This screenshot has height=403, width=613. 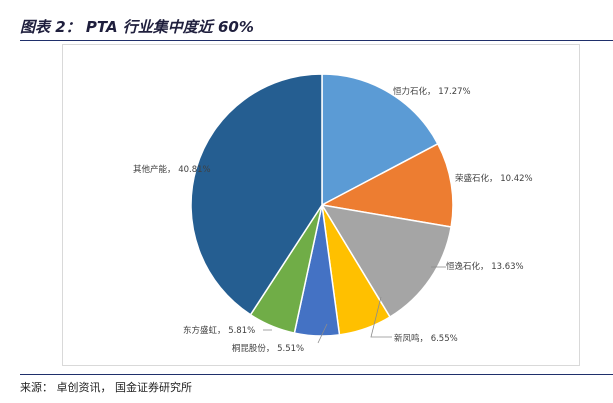 What do you see at coordinates (137, 27) in the screenshot?
I see `figure-title: 图表 2： PTA 行业集中度近 60%` at bounding box center [137, 27].